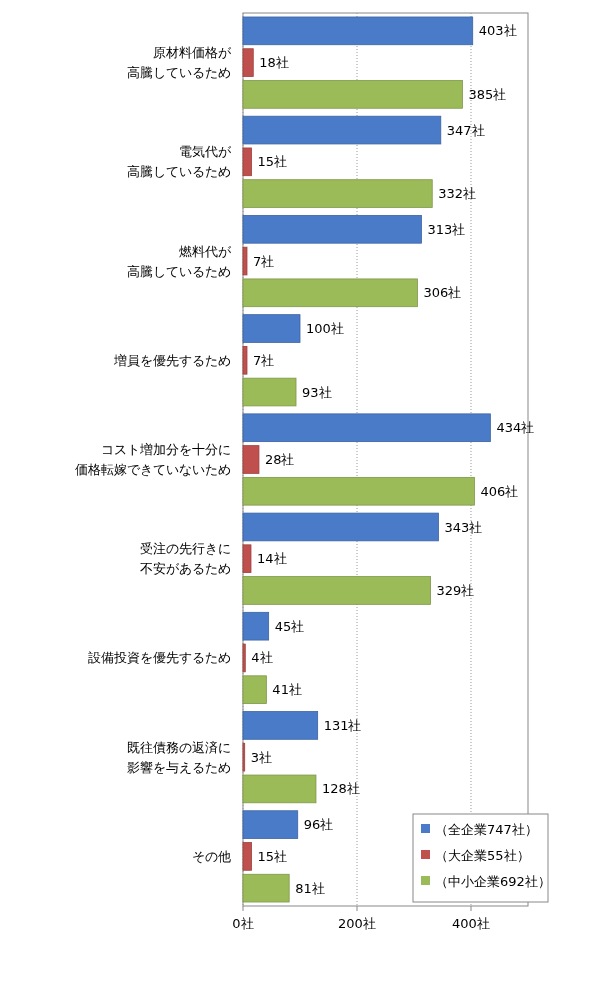 The image size is (600, 1004). I want to click on y-tick-label: 電気代が高騰しているため, so click(179, 162).